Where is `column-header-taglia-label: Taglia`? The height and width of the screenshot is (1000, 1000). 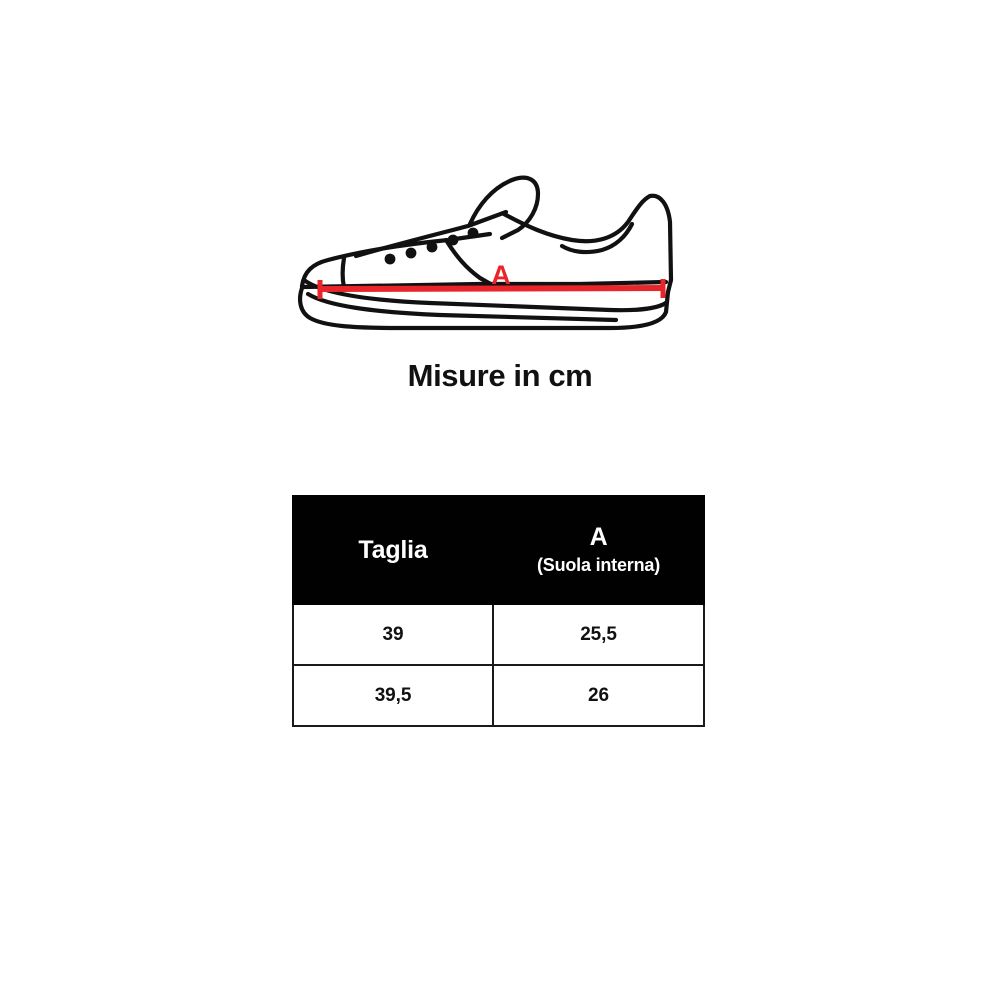 column-header-taglia-label: Taglia is located at coordinates (393, 549).